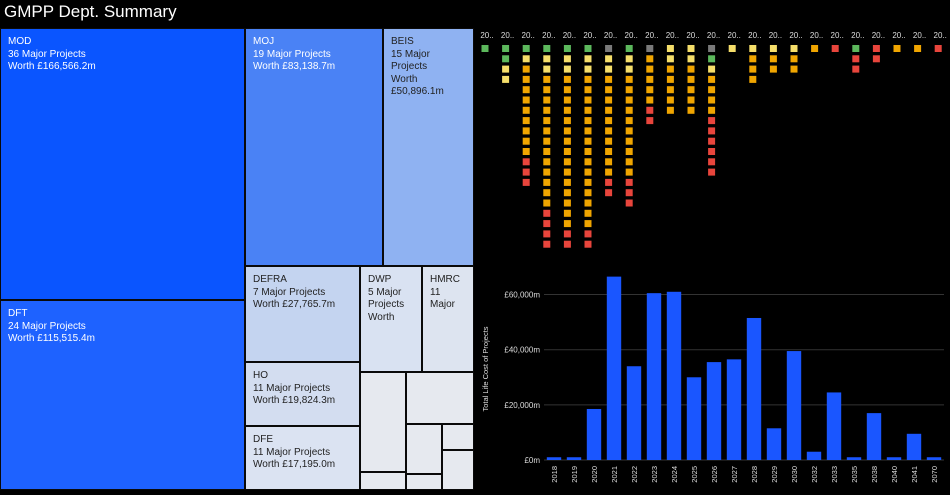 This screenshot has width=950, height=495. What do you see at coordinates (302, 314) in the screenshot?
I see `treemap-tile-defra: DEFRA 7 Major Projects Worth £27,765.7m` at bounding box center [302, 314].